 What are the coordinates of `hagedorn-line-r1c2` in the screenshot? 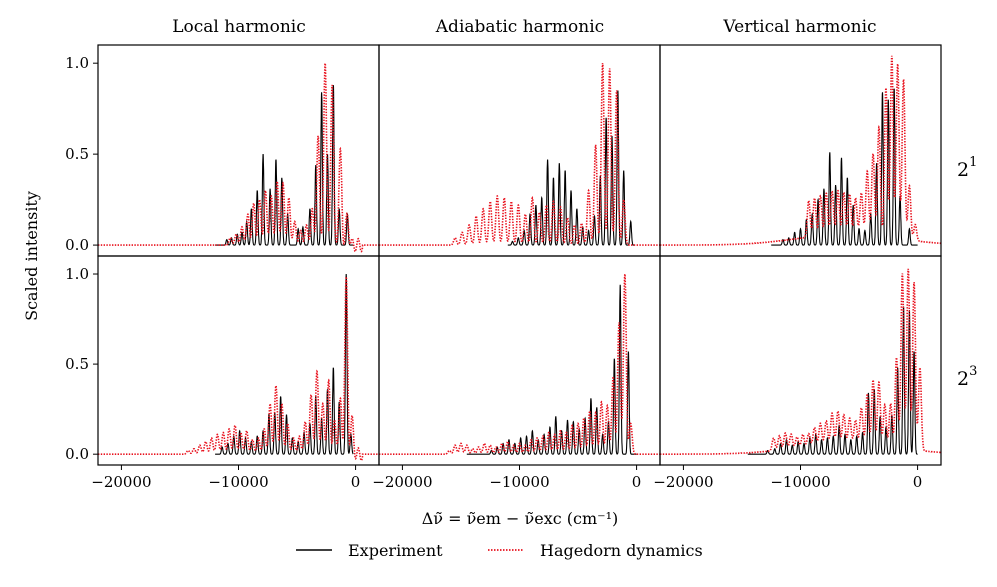 It's located at (800, 362).